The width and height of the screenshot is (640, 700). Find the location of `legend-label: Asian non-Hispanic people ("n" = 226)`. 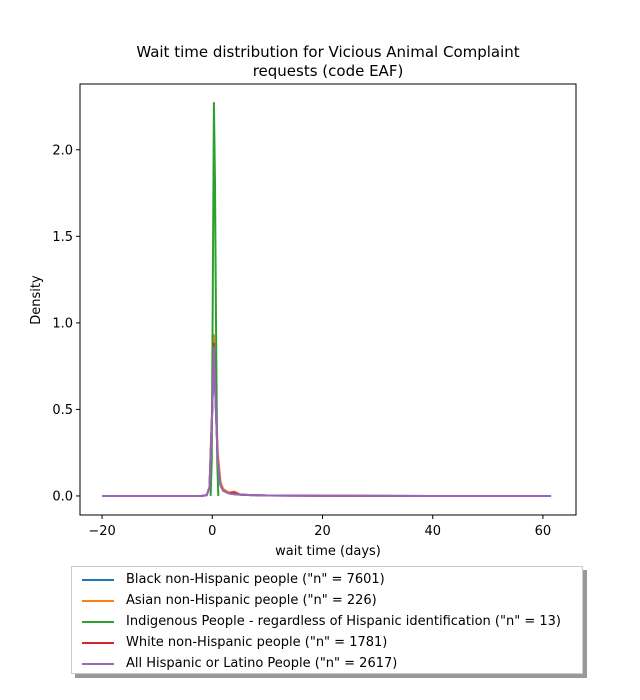

legend-label: Asian non-Hispanic people ("n" = 226) is located at coordinates (251, 600).